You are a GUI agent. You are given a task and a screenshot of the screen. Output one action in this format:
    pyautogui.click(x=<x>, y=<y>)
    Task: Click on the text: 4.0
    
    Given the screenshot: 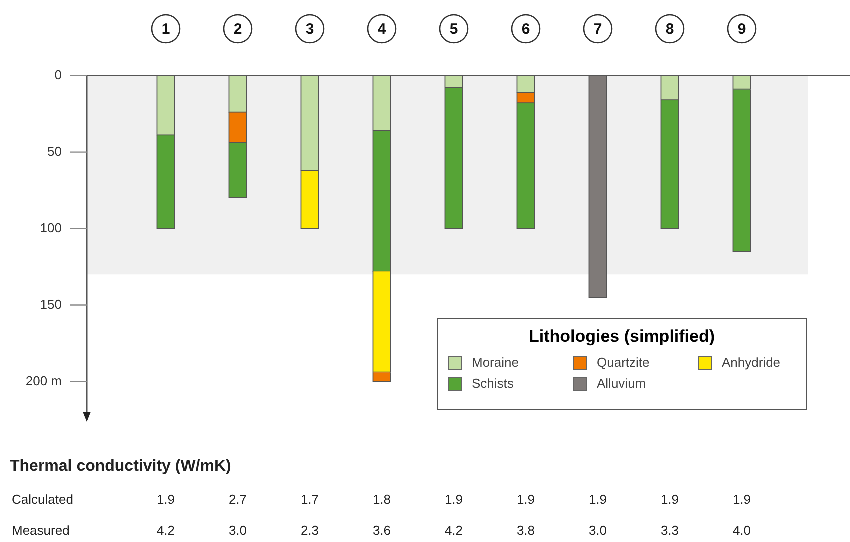 What is the action you would take?
    pyautogui.click(x=742, y=530)
    